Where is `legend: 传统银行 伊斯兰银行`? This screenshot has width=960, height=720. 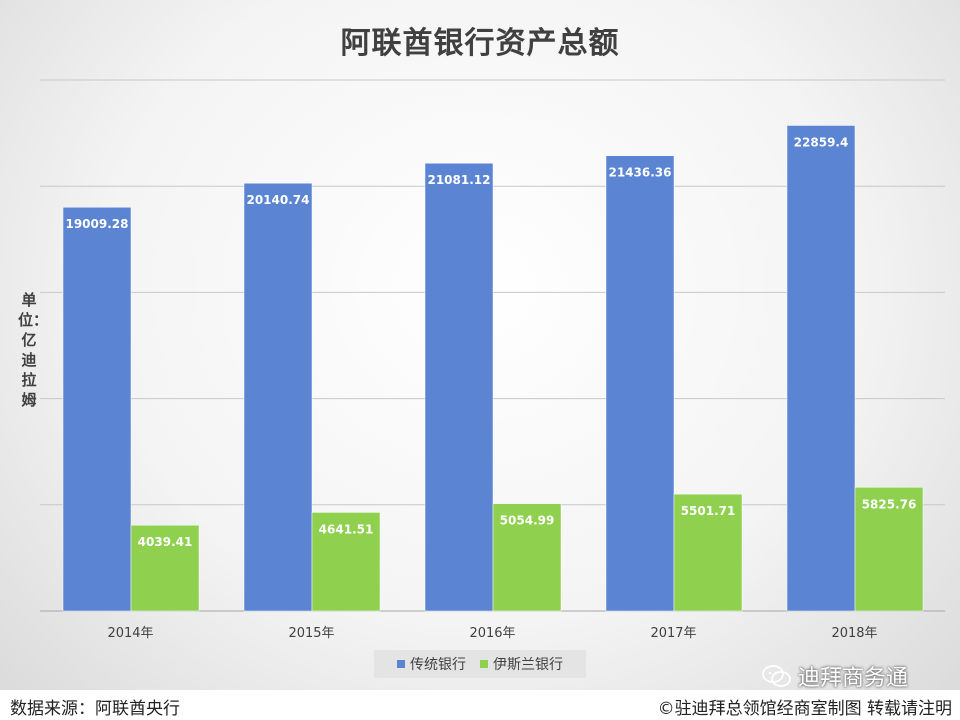
legend: 传统银行 伊斯兰银行 is located at coordinates (480, 664).